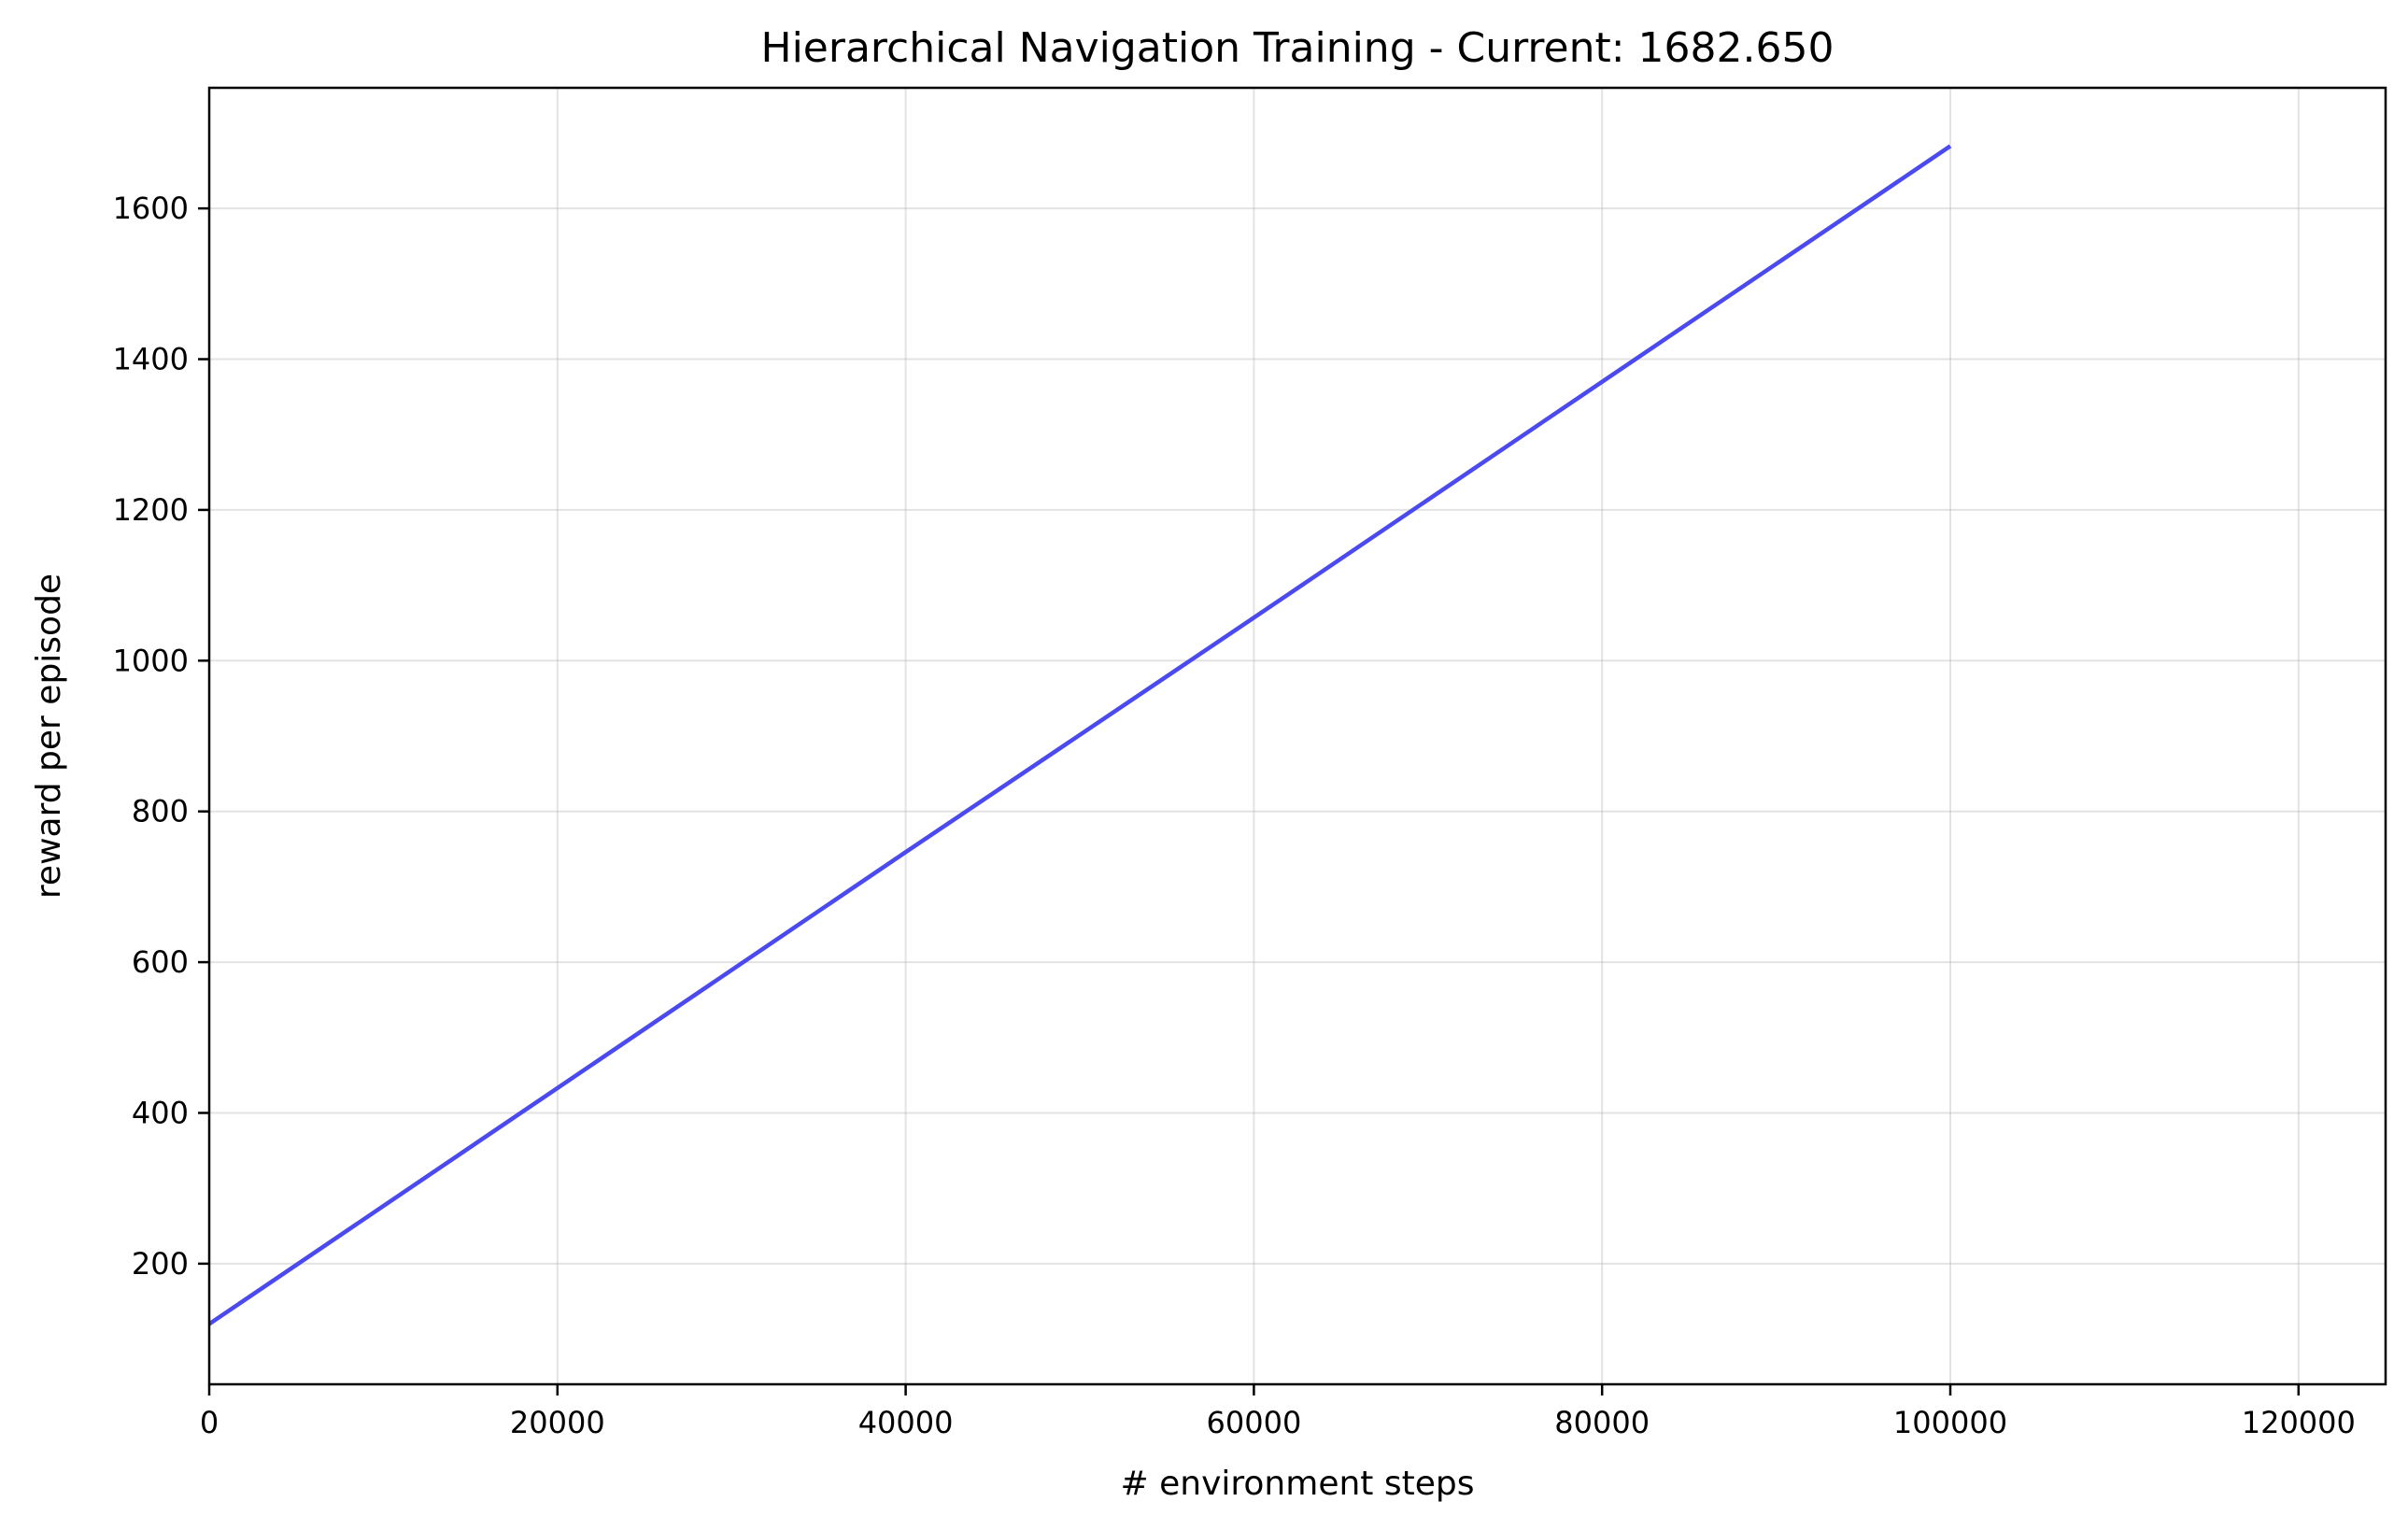  What do you see at coordinates (161, 736) in the screenshot?
I see `y-axis: 200 400 600 800 1000 1200 1400 1600` at bounding box center [161, 736].